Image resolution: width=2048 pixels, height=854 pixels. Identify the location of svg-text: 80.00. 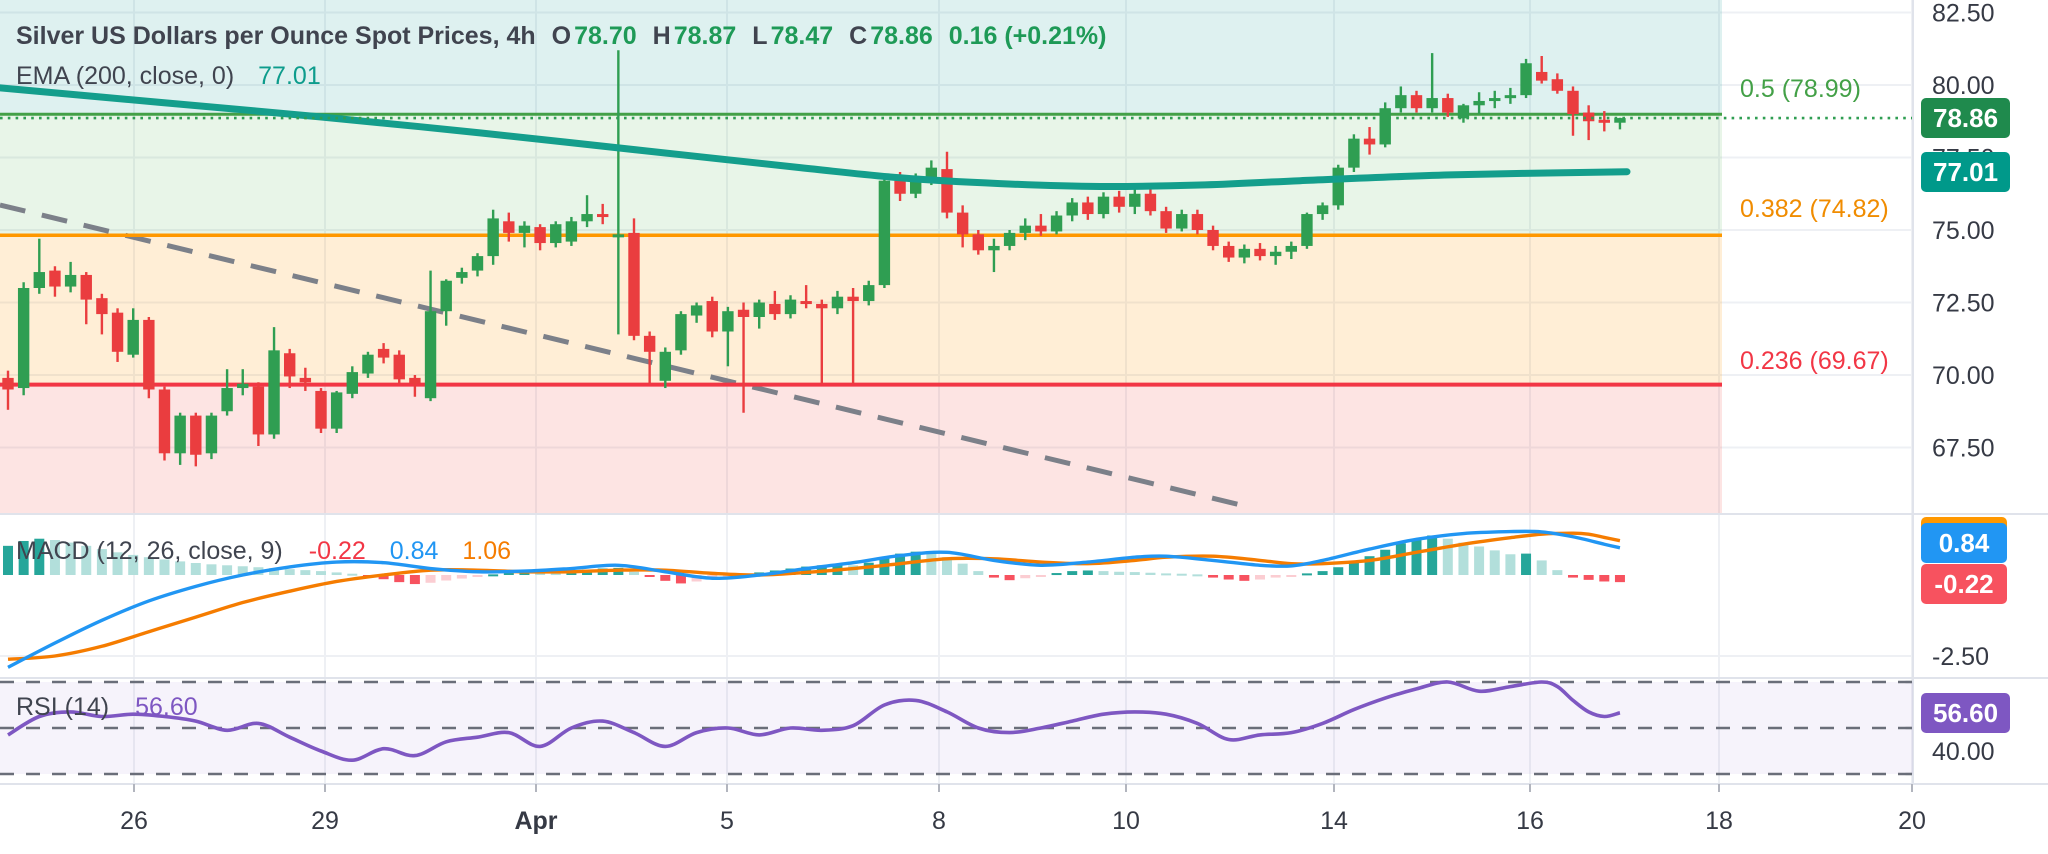
(1963, 86).